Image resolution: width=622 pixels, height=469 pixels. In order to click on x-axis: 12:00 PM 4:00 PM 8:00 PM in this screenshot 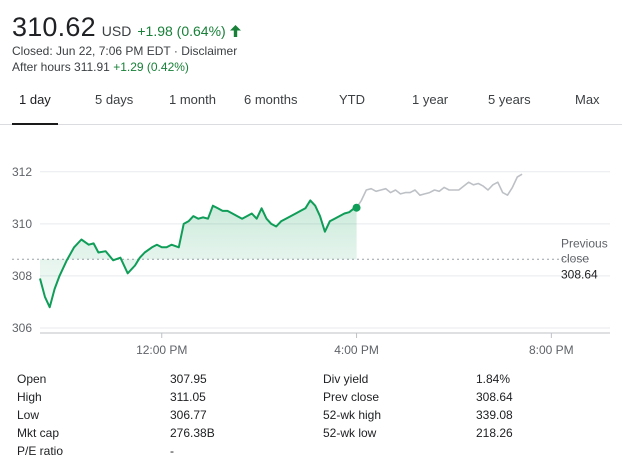, I will do `click(325, 344)`.